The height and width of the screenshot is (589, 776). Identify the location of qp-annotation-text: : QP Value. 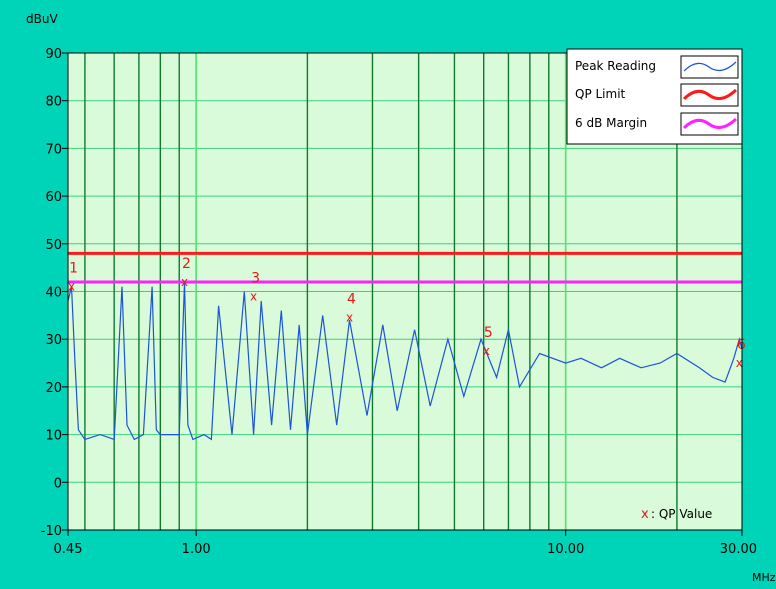
(681, 514).